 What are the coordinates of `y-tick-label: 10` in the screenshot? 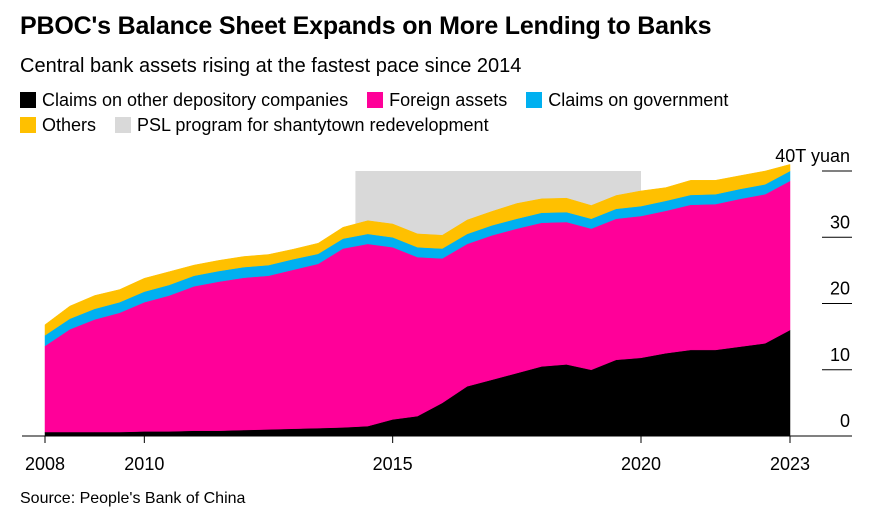 It's located at (840, 355).